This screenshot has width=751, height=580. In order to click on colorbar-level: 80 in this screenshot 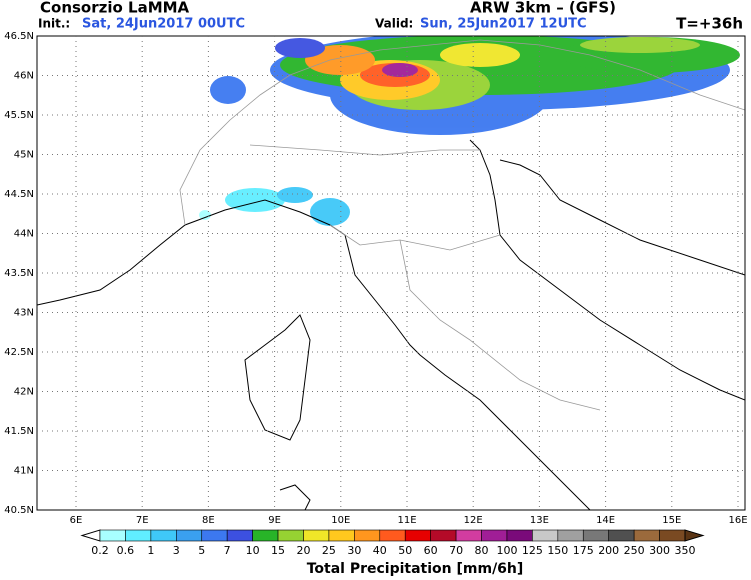, I will do `click(482, 550)`.